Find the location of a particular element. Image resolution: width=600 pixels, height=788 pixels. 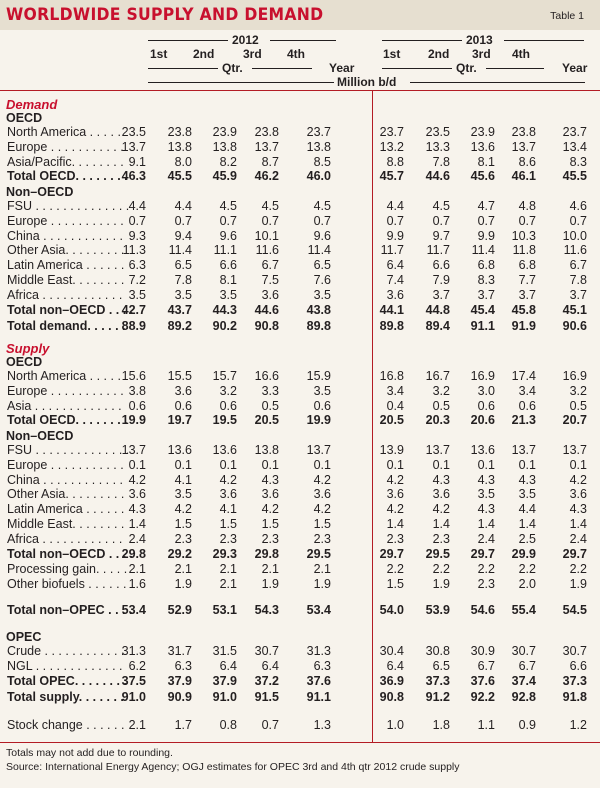

table-cell: 0.8 is located at coordinates (228, 725).